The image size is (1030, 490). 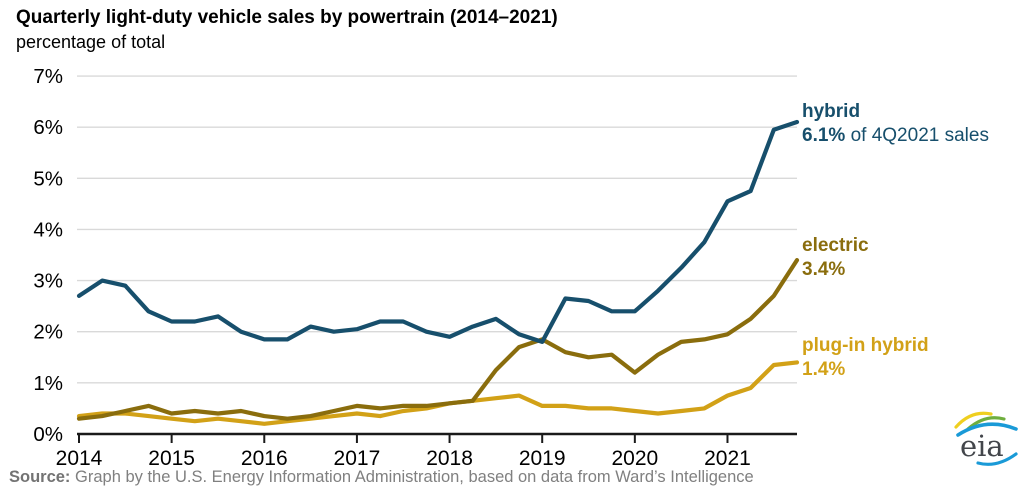 What do you see at coordinates (48, 229) in the screenshot?
I see `y-tick-label: 4%` at bounding box center [48, 229].